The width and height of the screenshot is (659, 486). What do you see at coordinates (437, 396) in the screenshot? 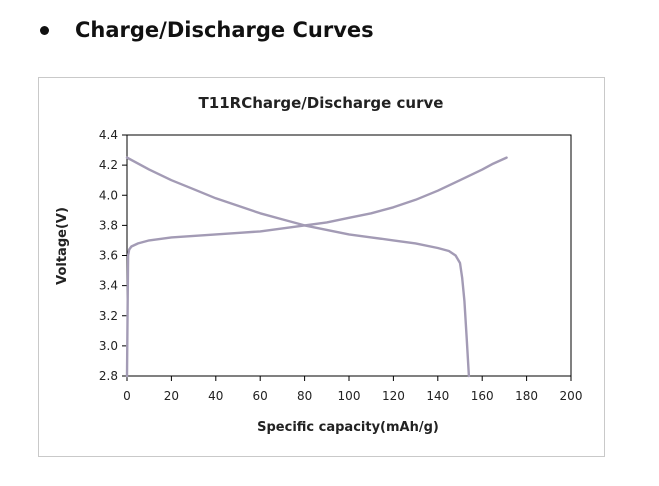
I see `x-tick-label: 140` at bounding box center [437, 396].